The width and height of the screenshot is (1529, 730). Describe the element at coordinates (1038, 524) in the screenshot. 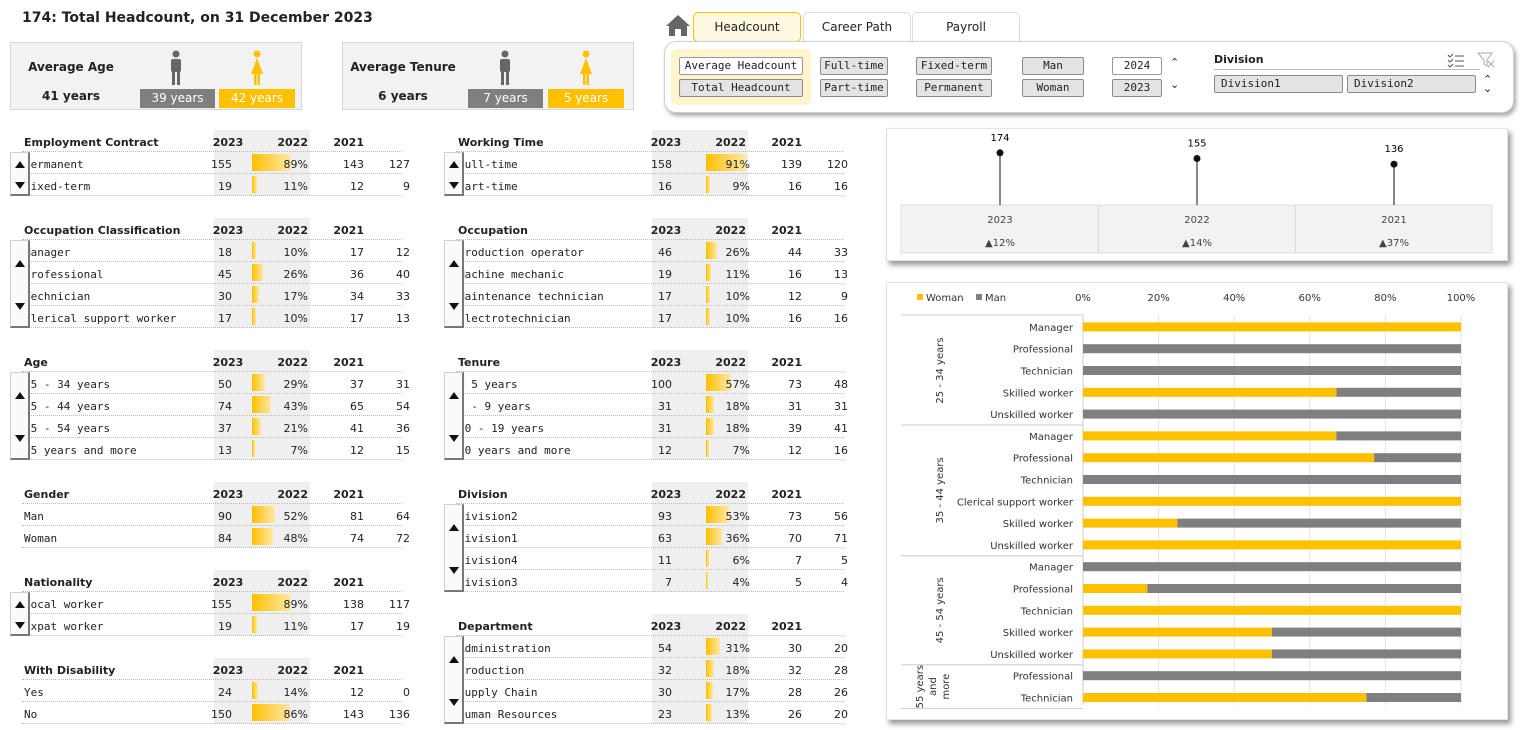

I see `row-category-label: Skilled worker` at that location.